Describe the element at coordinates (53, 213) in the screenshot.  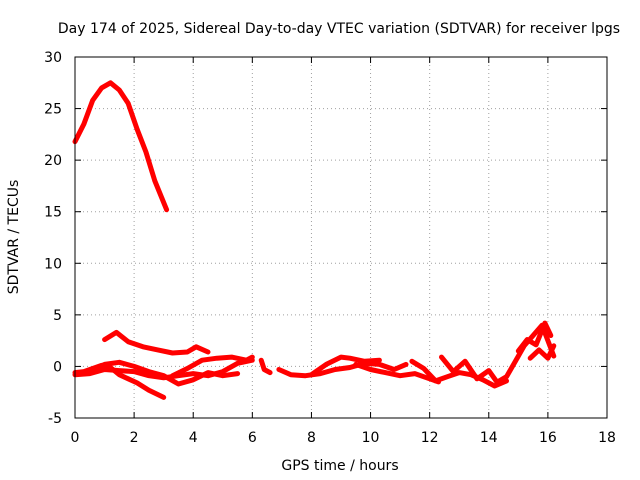
I see `y-tick-label: 15` at that location.